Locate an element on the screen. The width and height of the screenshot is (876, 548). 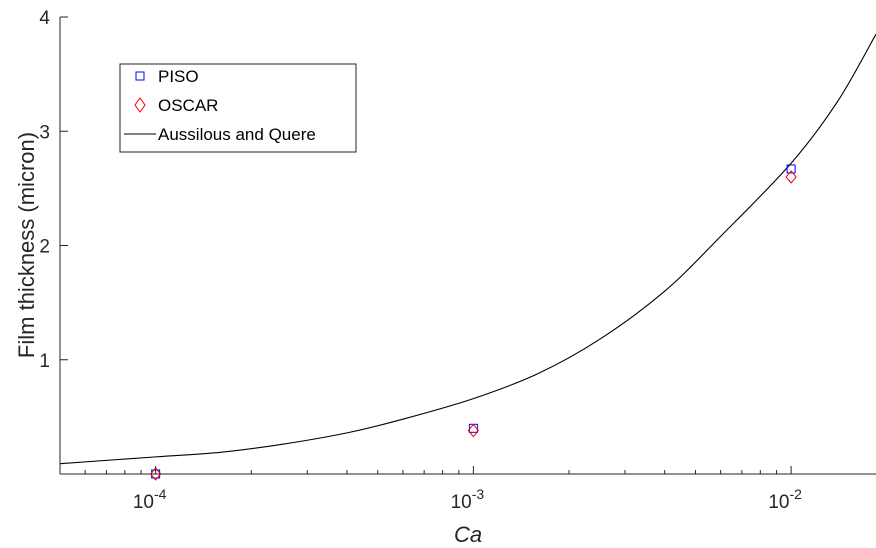
piso-point is located at coordinates (791, 169).